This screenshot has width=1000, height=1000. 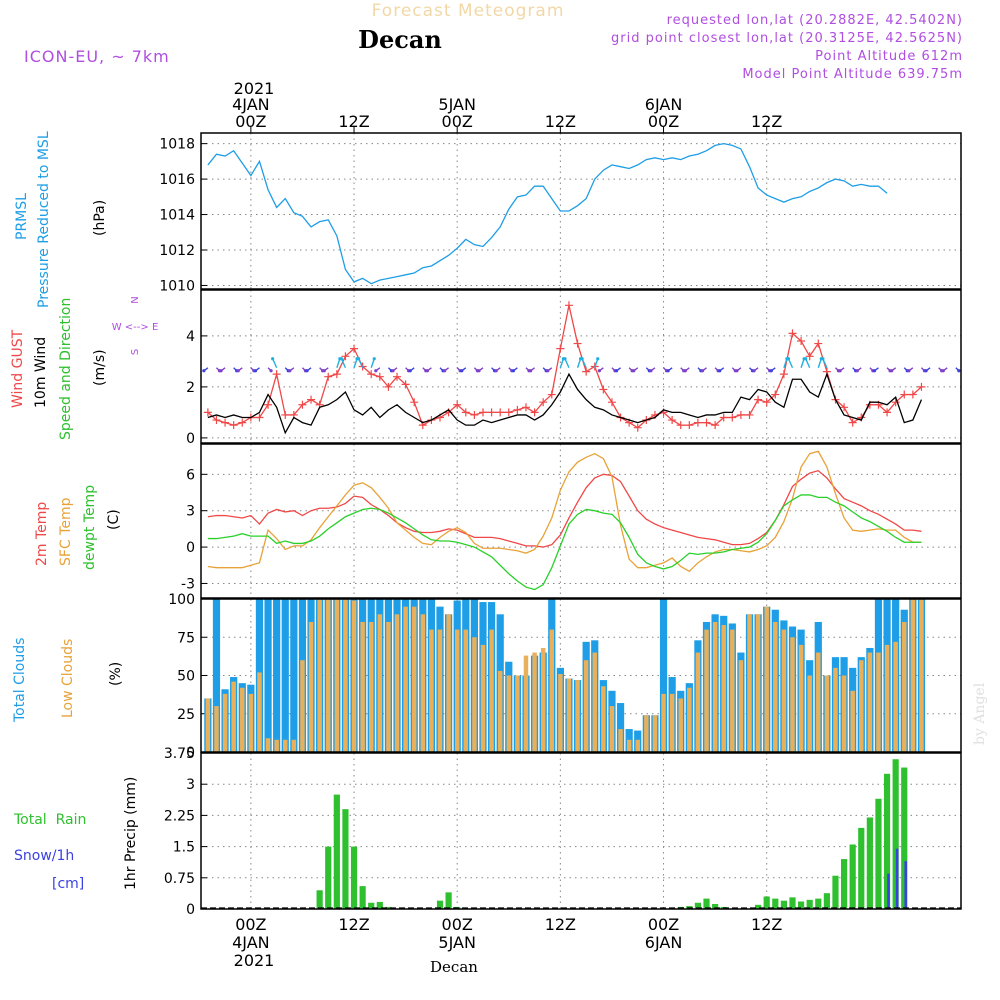 I want to click on clouds-ytick-label: 100, so click(x=181, y=600).